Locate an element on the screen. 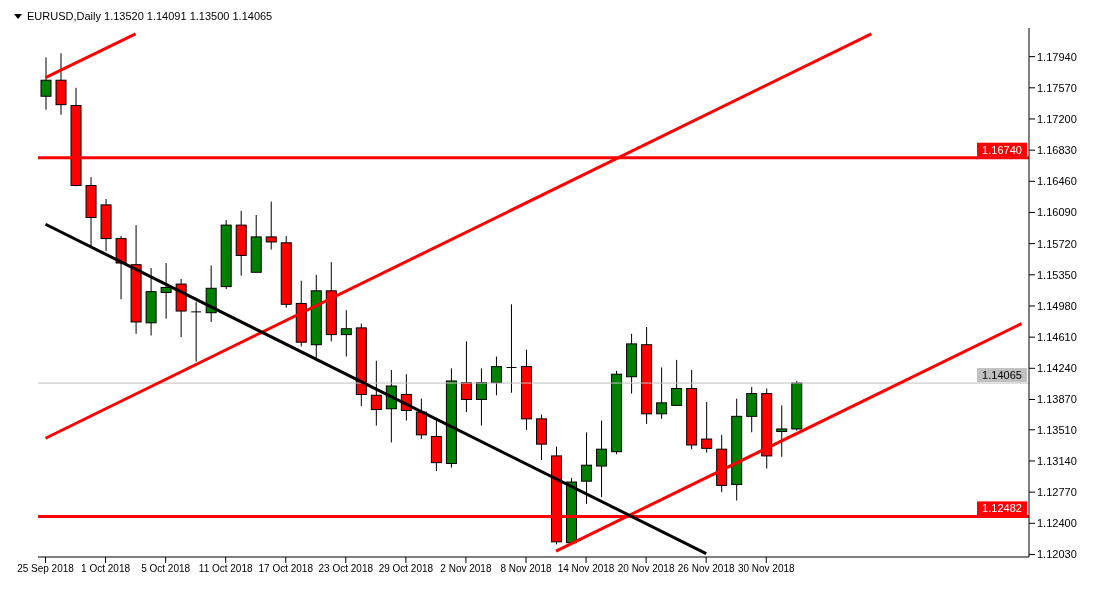 The width and height of the screenshot is (1097, 589). y-tick-label: 1.13510 is located at coordinates (1057, 429).